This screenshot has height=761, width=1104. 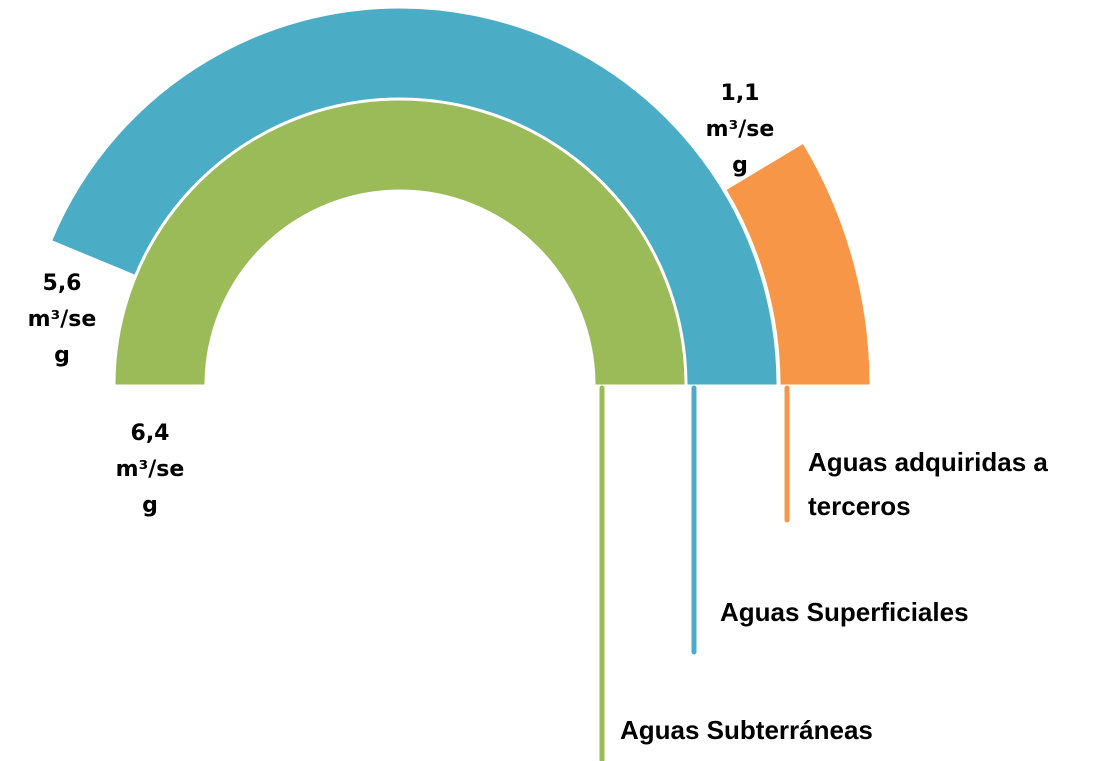 I want to click on category-label: Aguas Subterráneas, so click(x=746, y=730).